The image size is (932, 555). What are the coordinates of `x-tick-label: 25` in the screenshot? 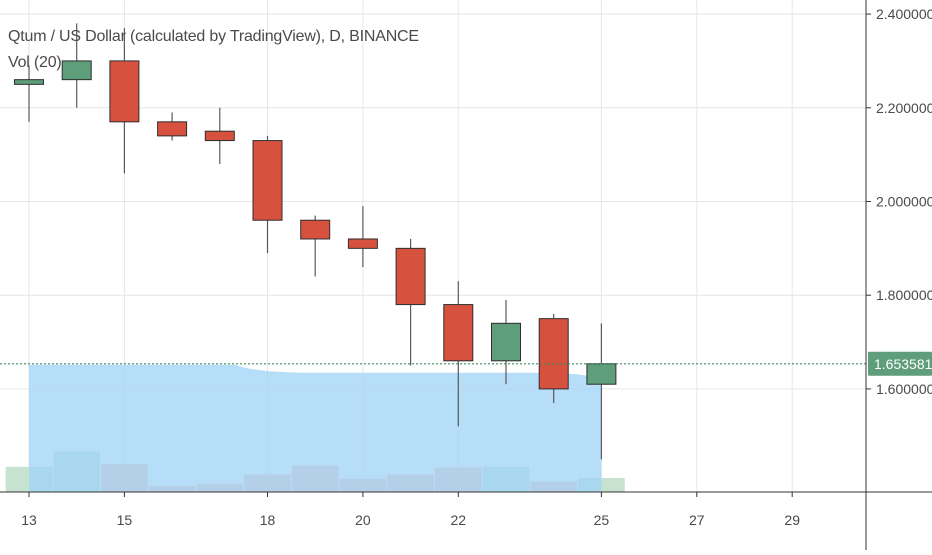 It's located at (602, 520).